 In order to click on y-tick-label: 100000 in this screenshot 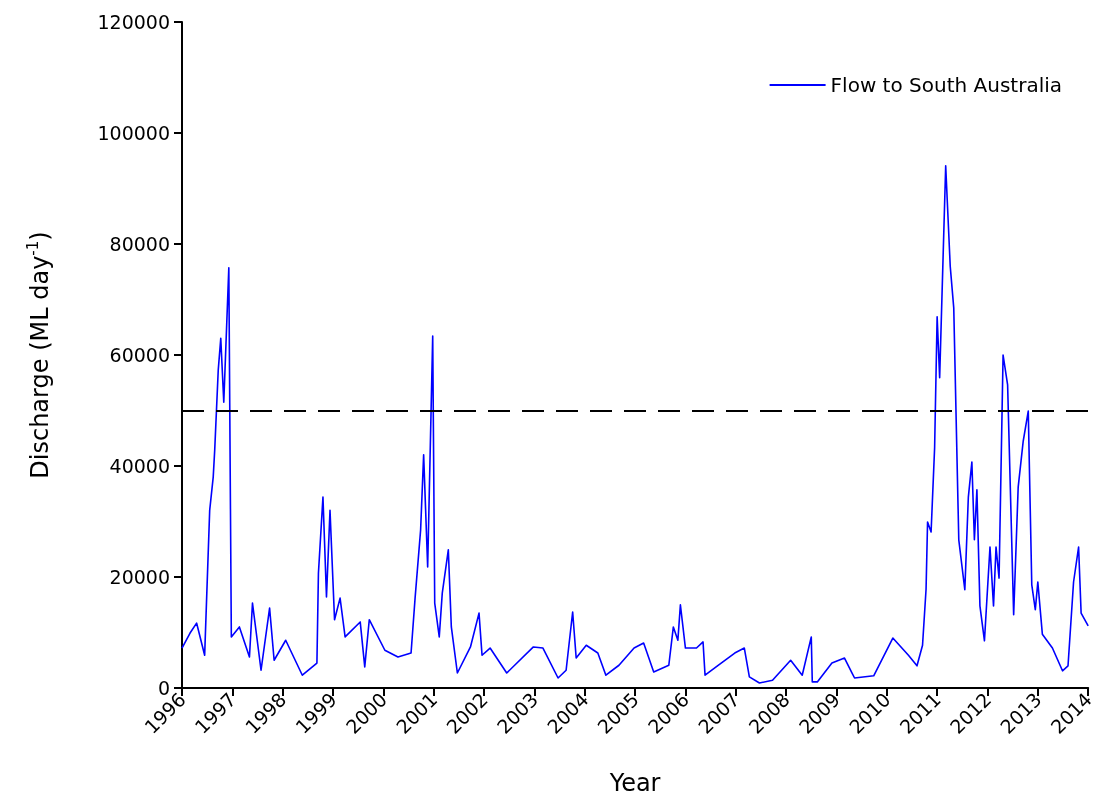, I will do `click(133, 133)`.